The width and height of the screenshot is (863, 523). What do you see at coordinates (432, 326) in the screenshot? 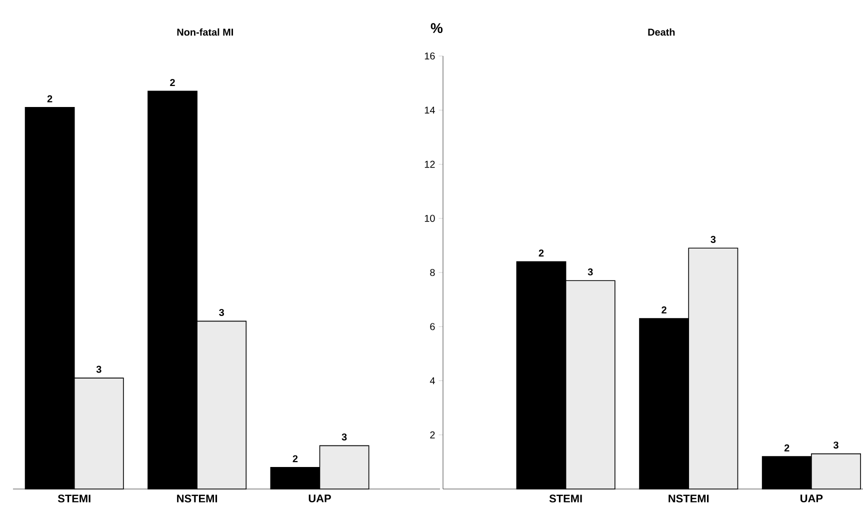
I see `y-tick-label: 6` at bounding box center [432, 326].